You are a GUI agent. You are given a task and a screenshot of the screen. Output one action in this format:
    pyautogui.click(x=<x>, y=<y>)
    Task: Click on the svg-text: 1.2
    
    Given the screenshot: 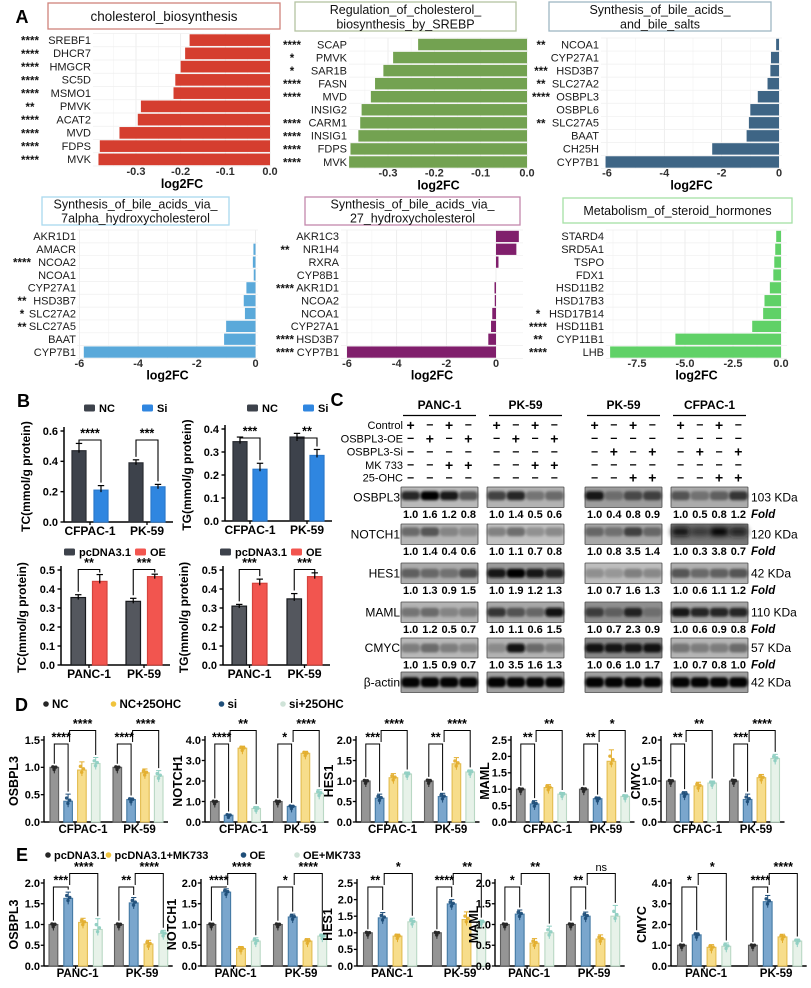 What is the action you would take?
    pyautogui.click(x=448, y=515)
    